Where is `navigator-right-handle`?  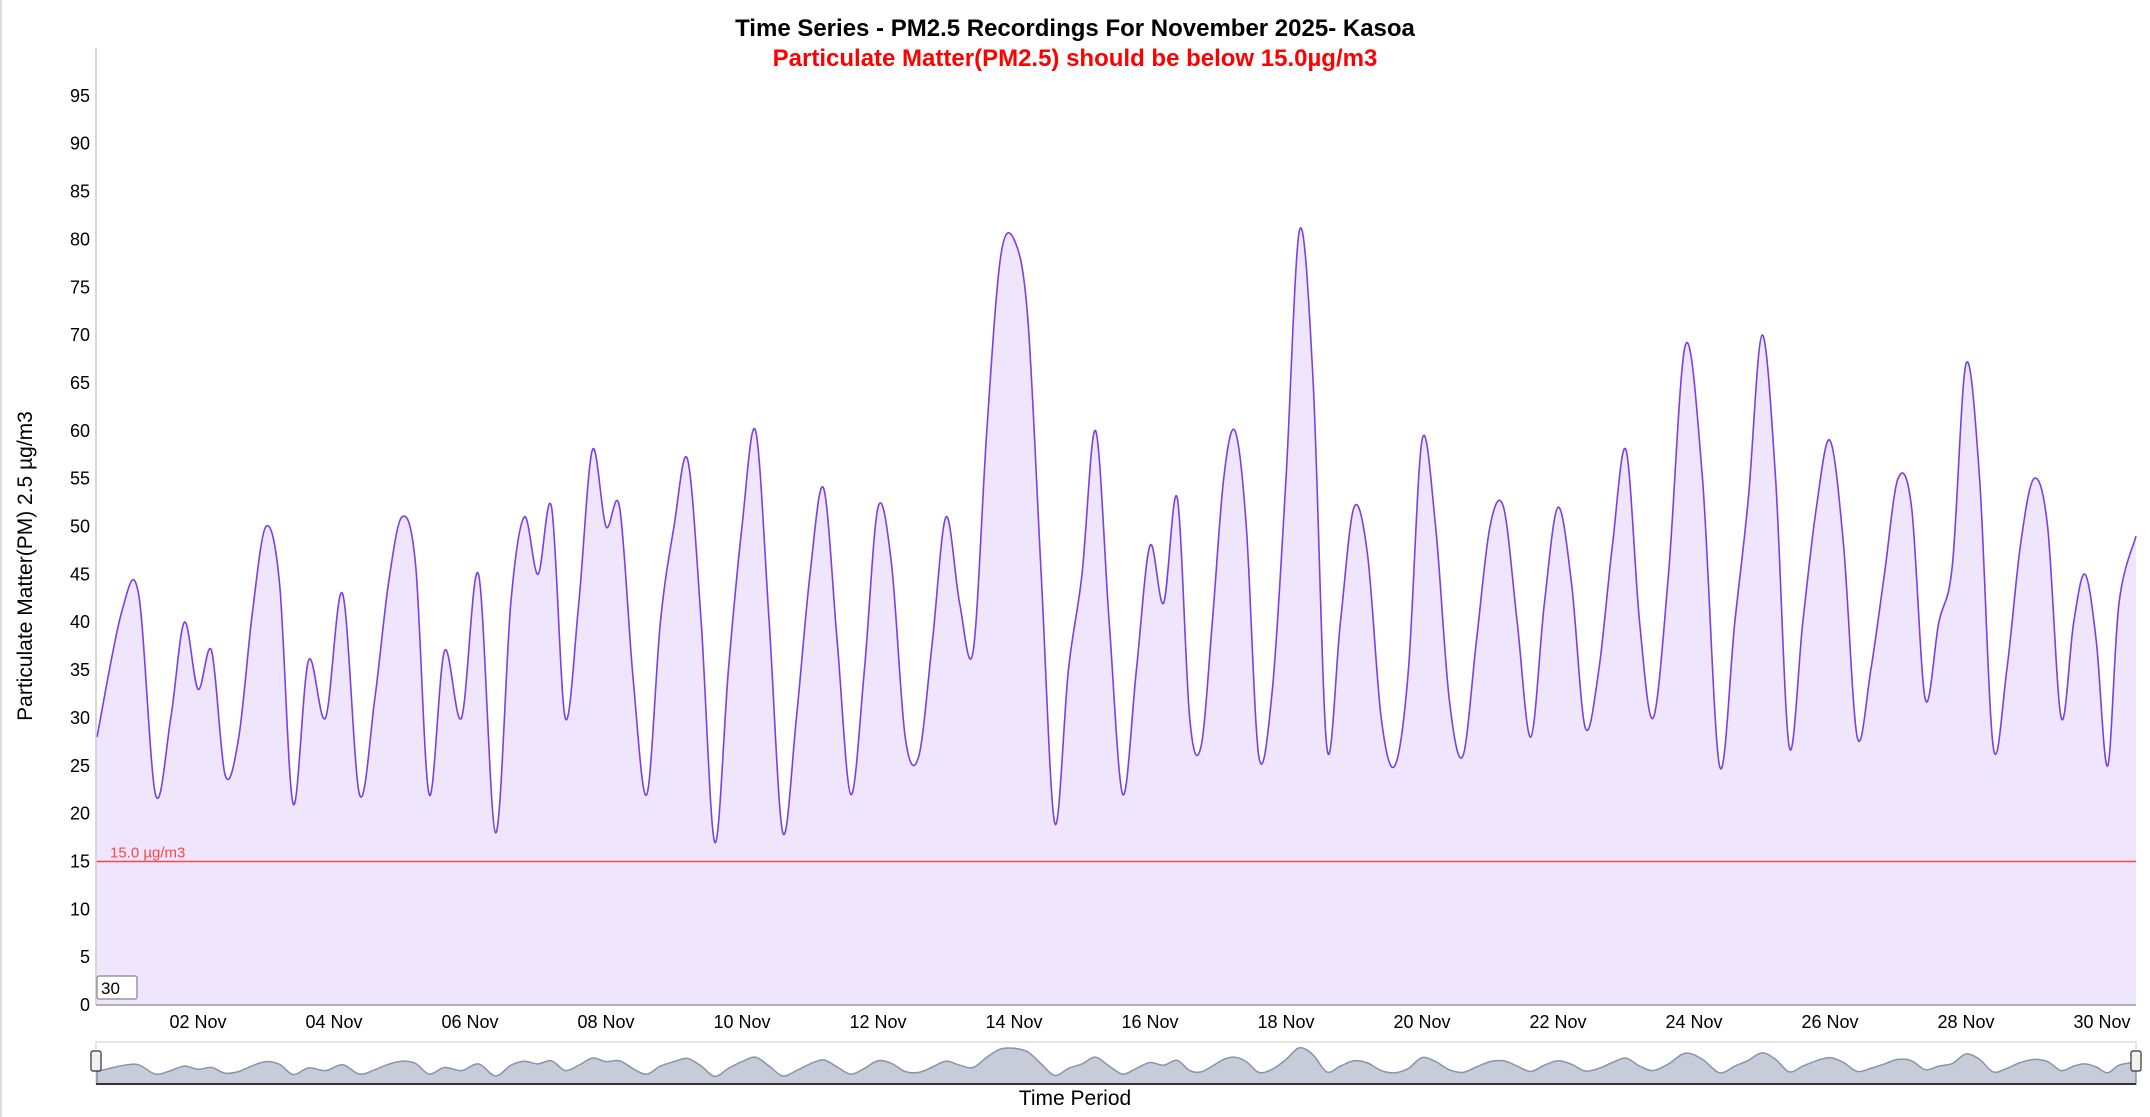
navigator-right-handle is located at coordinates (2136, 1061).